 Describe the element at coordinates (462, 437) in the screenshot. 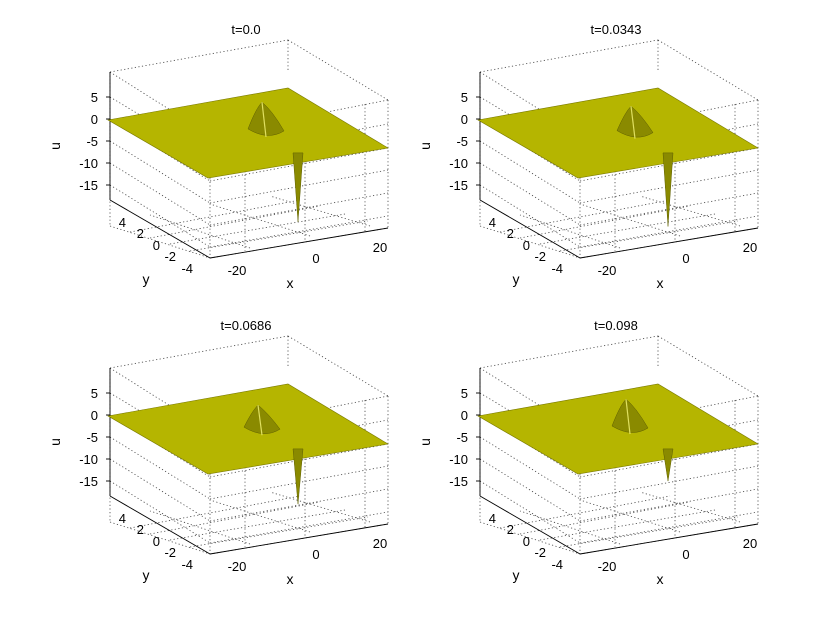

I see `z-tick-label: -5` at that location.